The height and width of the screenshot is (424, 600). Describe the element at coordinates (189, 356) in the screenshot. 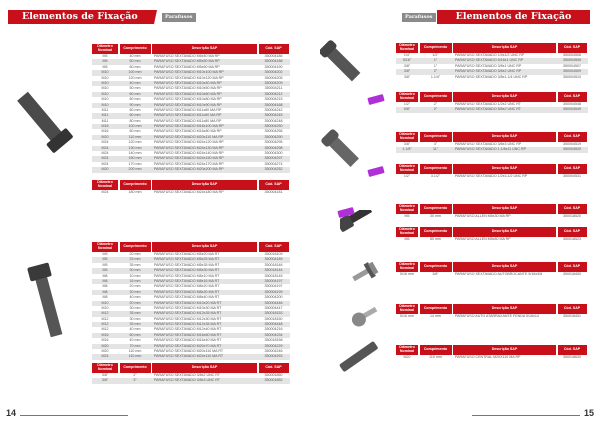

I see `cell-description: PARAFUSO SEXTAVADO M24x110 MA RT` at that location.